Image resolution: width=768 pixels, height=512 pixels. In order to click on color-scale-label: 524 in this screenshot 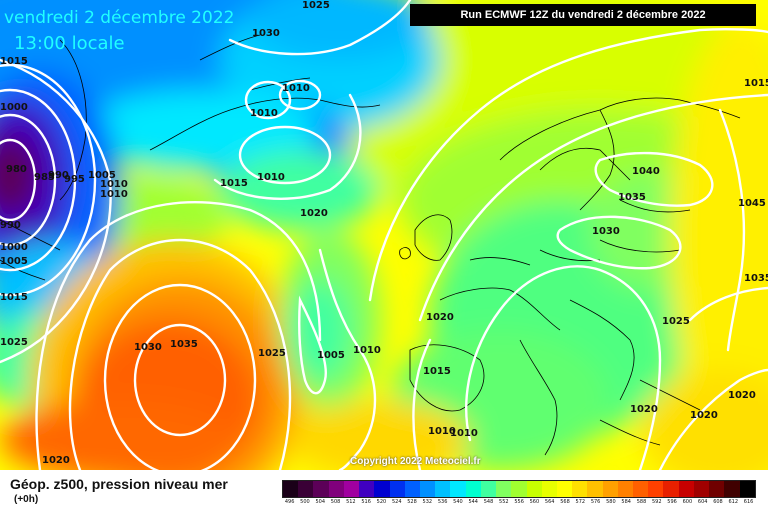, I will do `click(396, 502)`.